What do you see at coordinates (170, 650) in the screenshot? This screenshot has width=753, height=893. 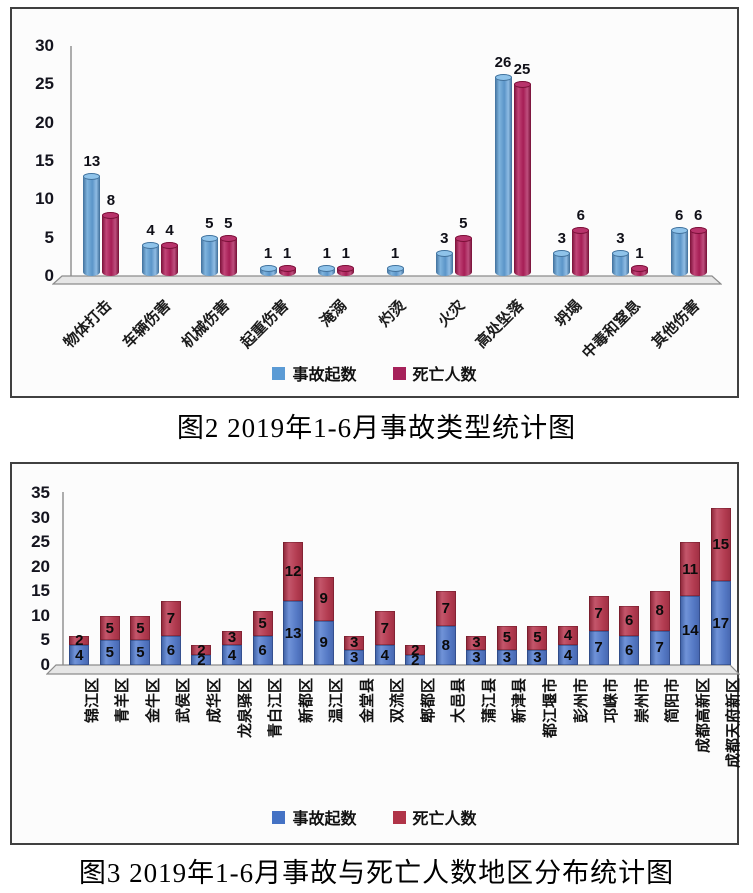 I see `segment-accidents: 6` at bounding box center [170, 650].